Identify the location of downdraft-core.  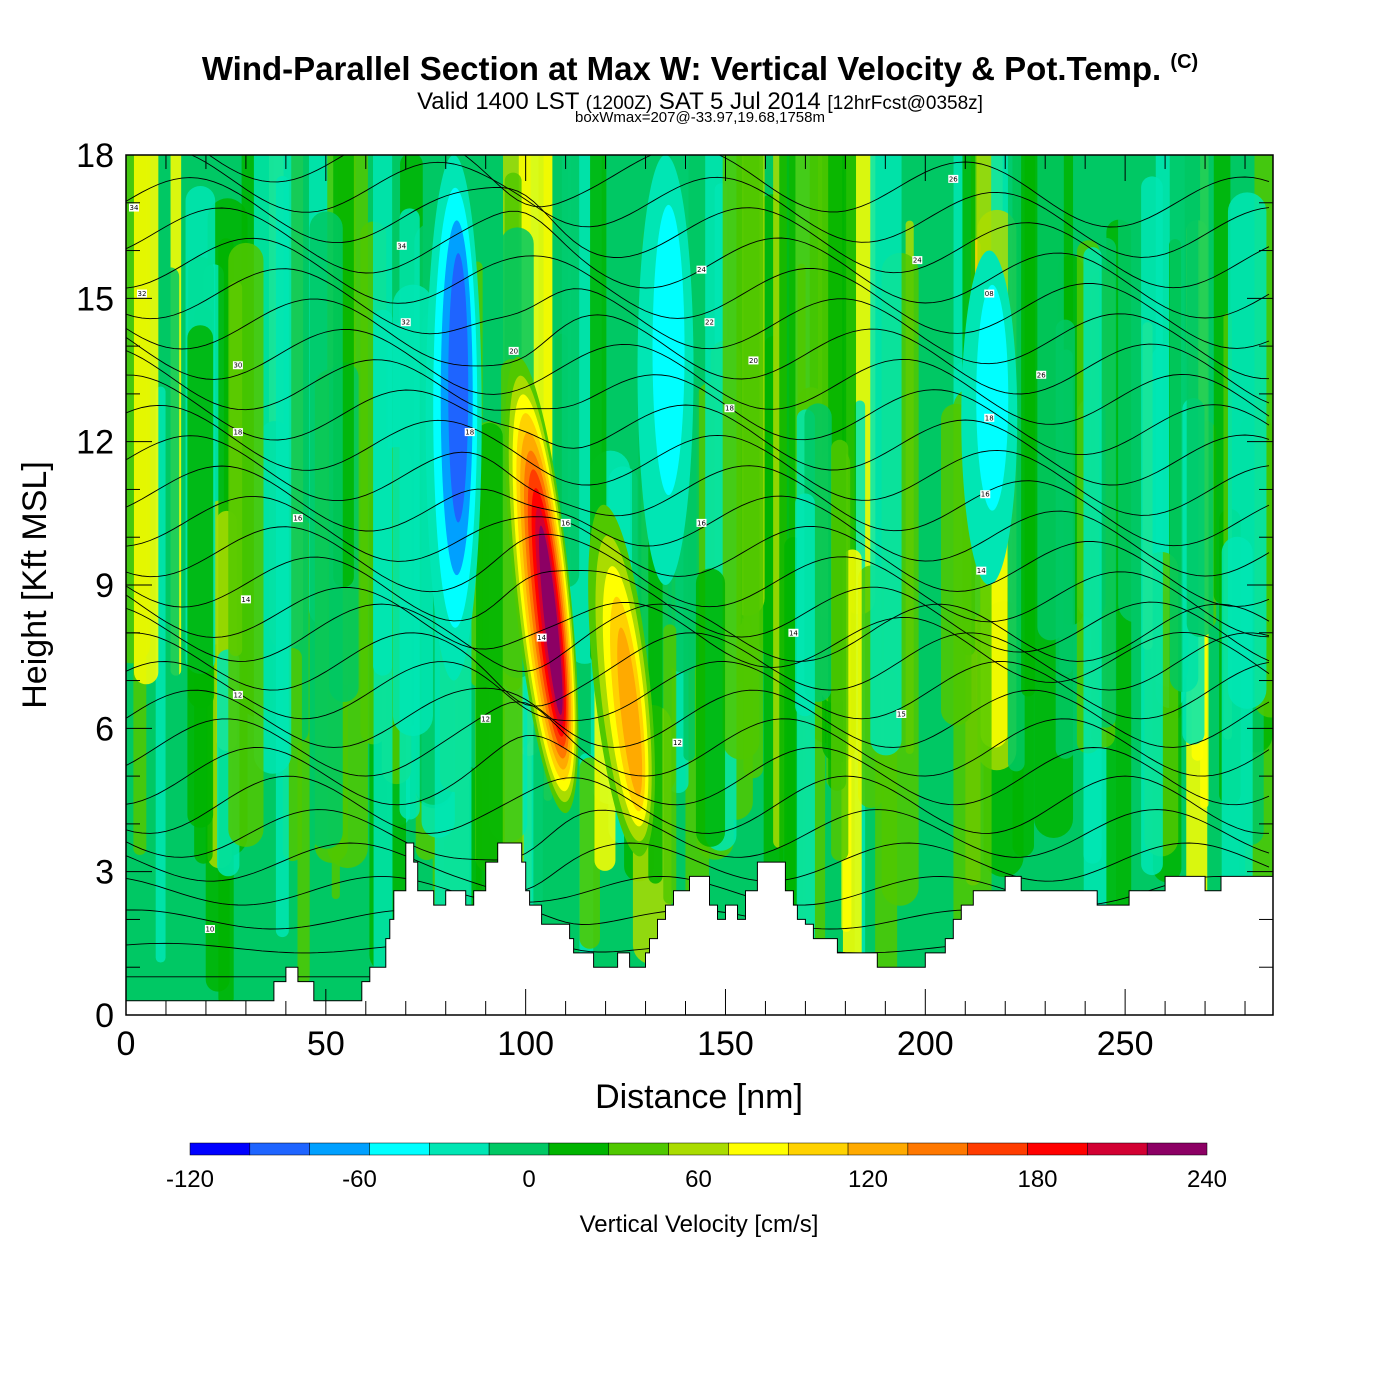
(458, 388).